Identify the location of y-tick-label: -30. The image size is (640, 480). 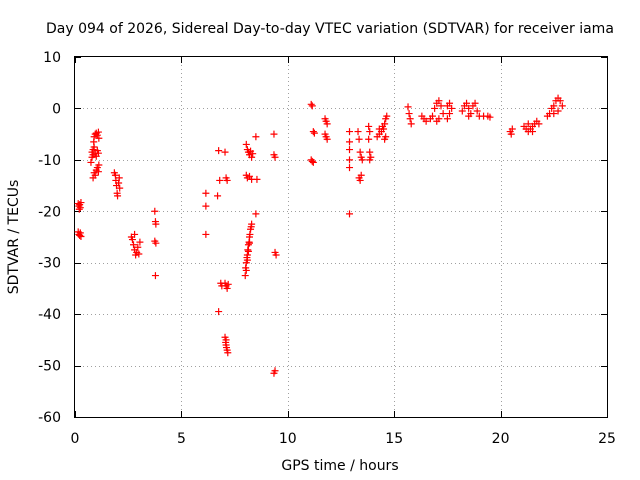
(49, 264).